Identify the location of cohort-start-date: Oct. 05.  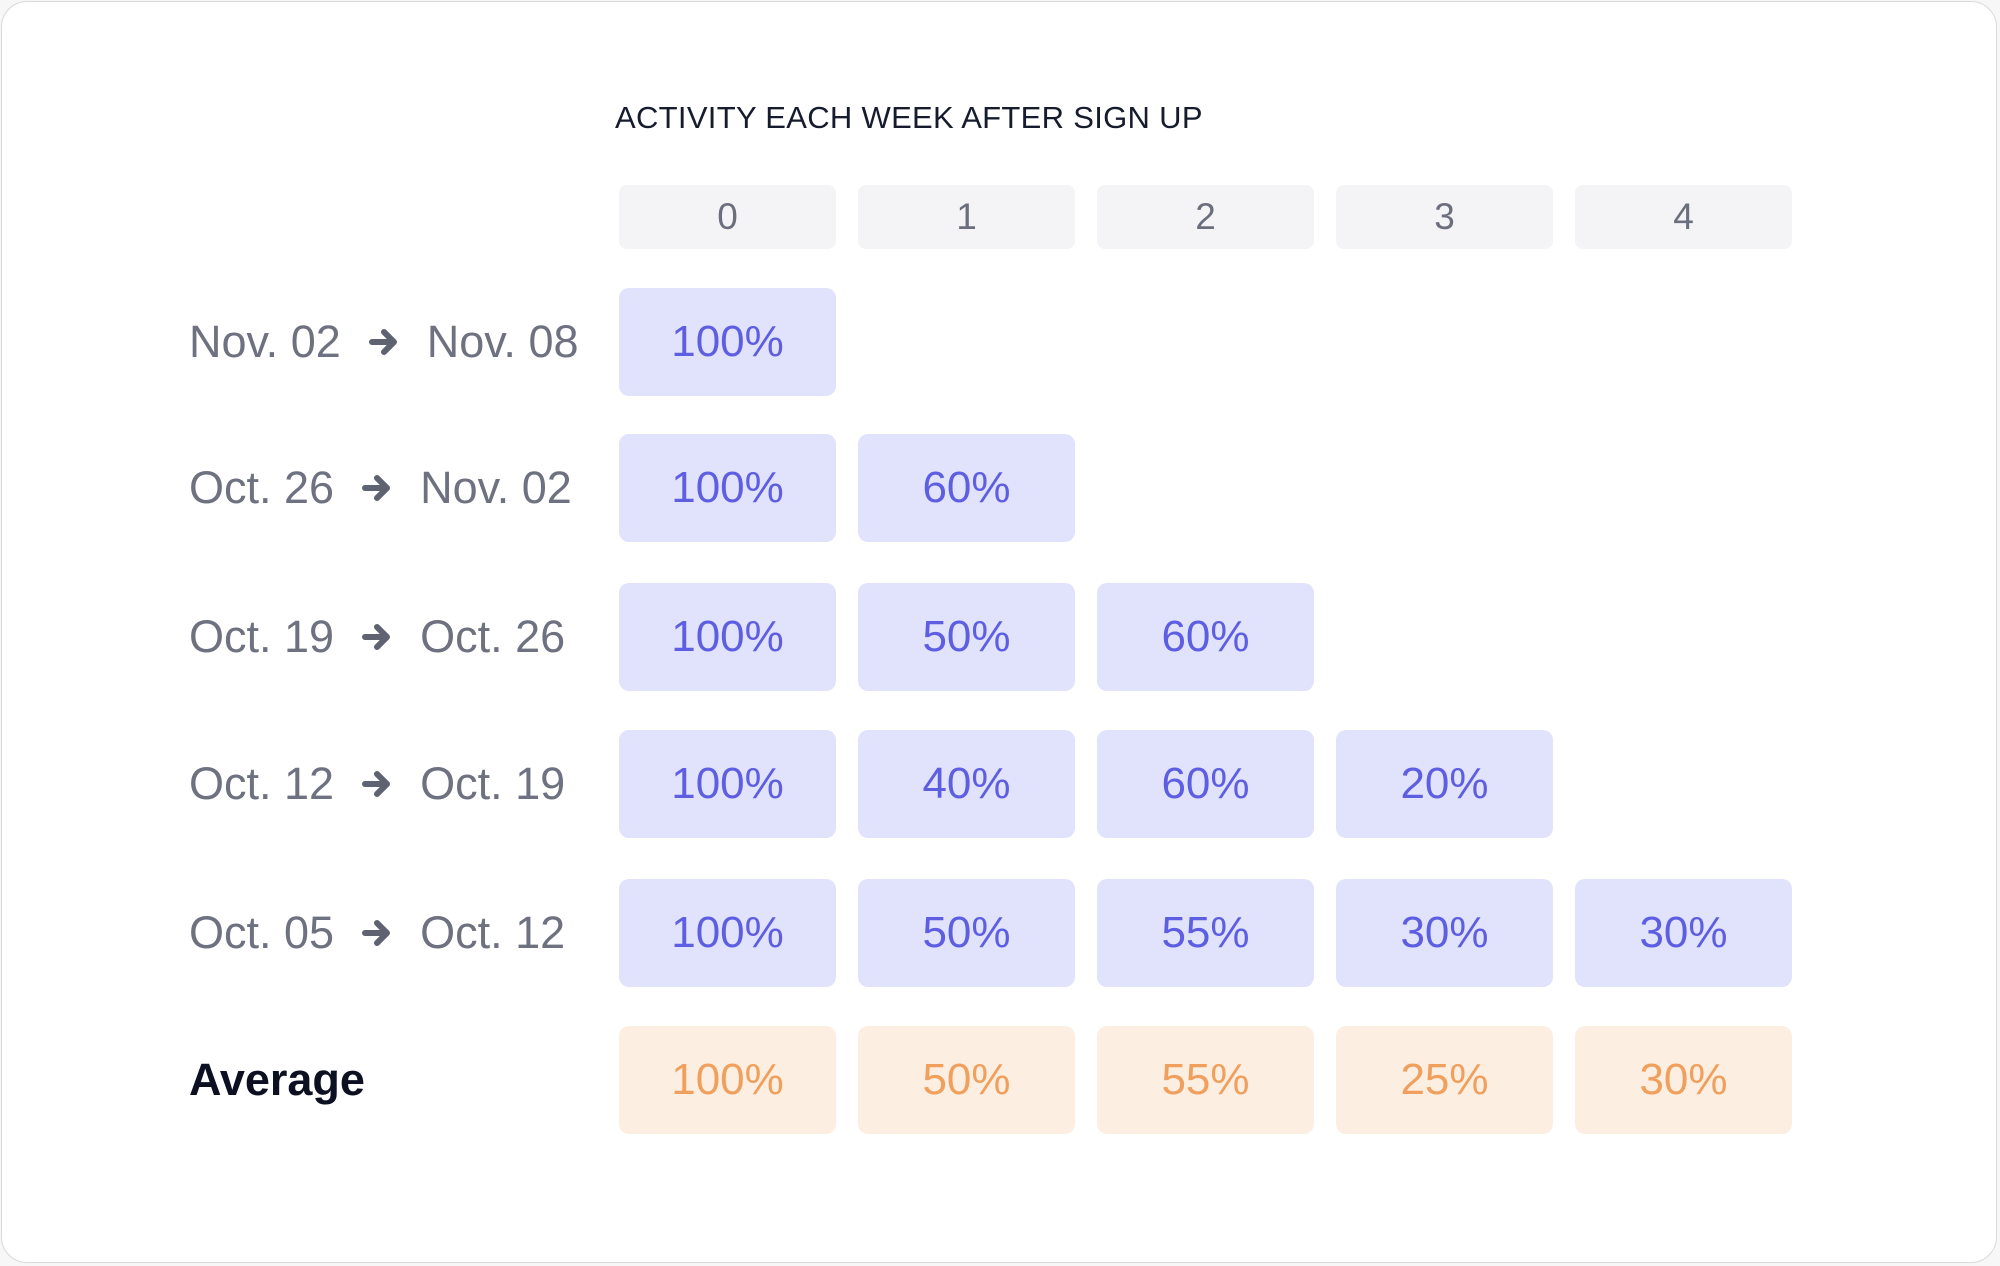
(262, 932).